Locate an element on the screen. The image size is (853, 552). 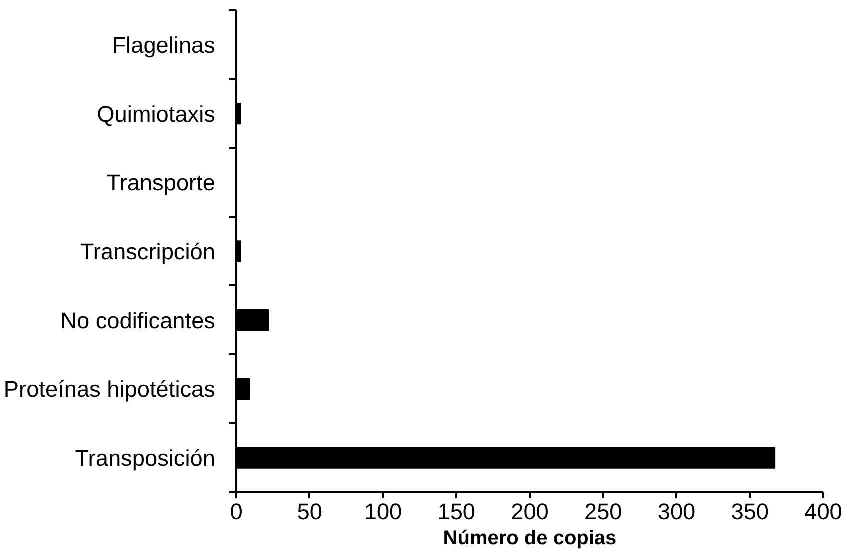
x-tick-label: 100 is located at coordinates (383, 511).